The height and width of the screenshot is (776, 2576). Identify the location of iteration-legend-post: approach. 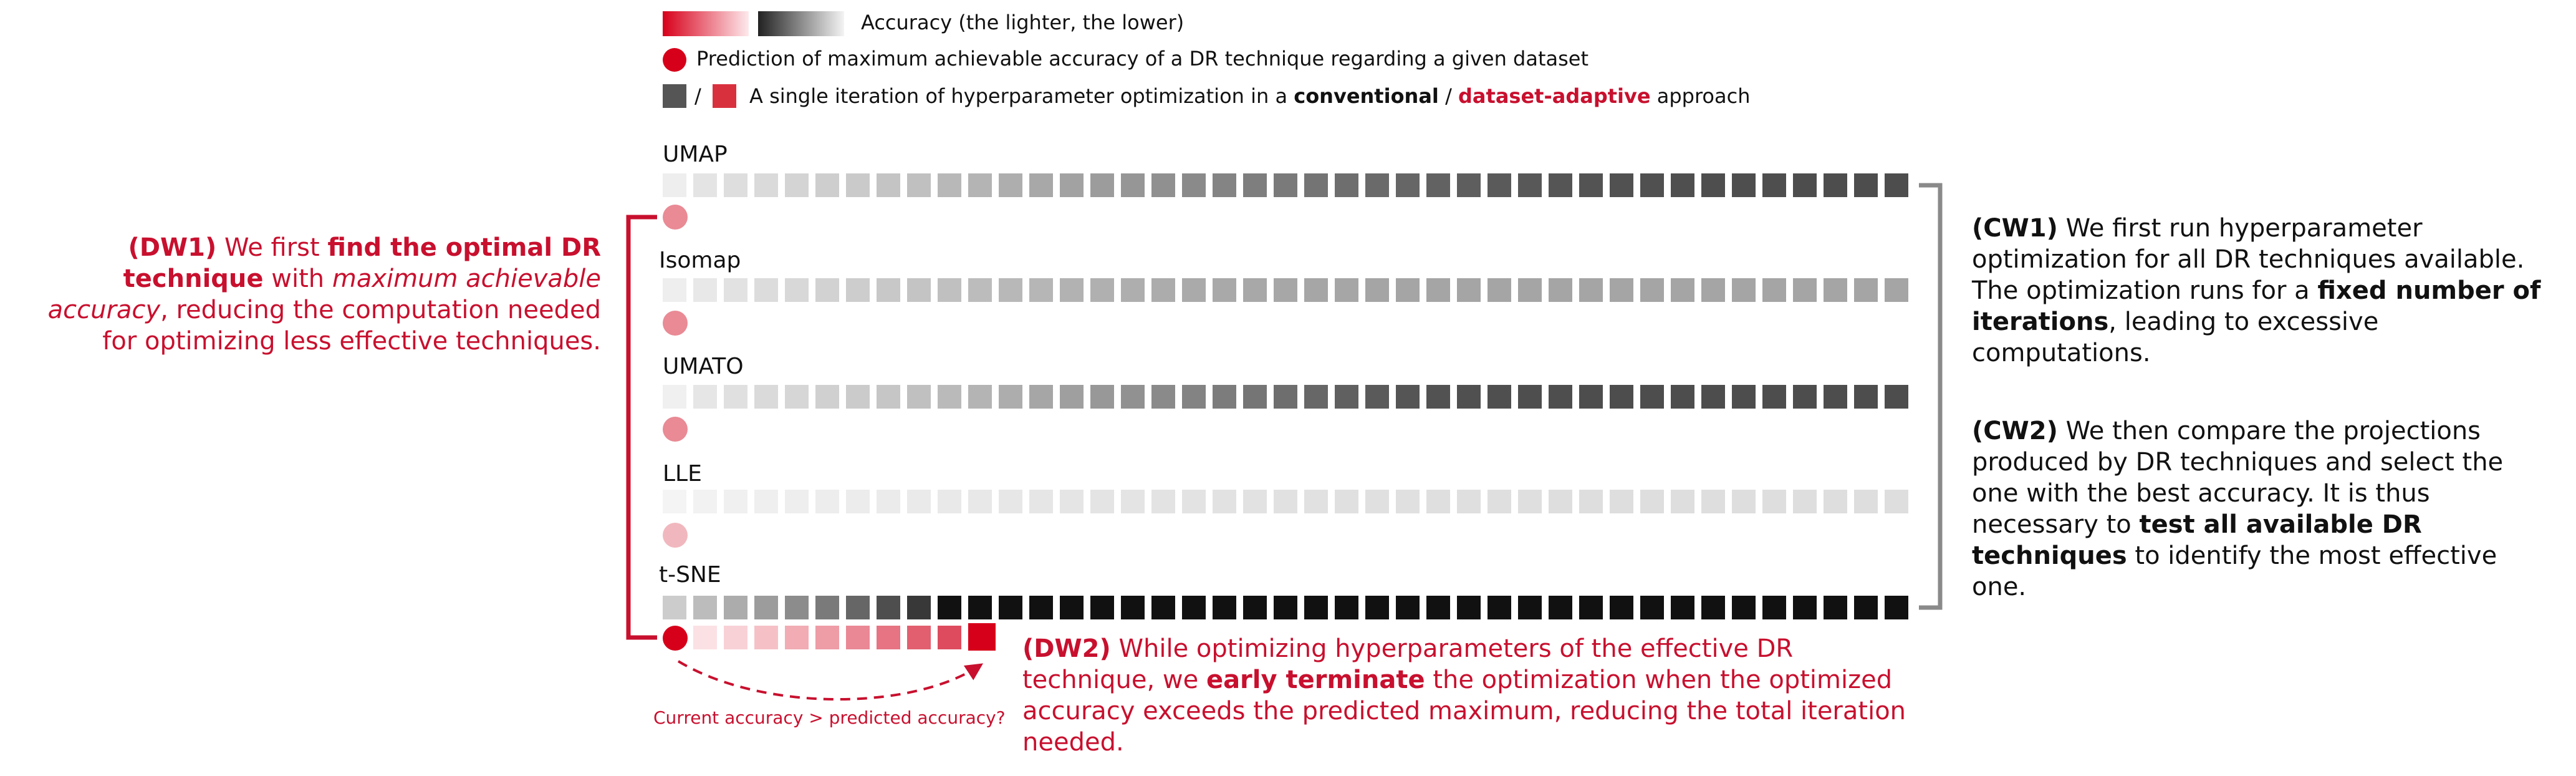
(1703, 96).